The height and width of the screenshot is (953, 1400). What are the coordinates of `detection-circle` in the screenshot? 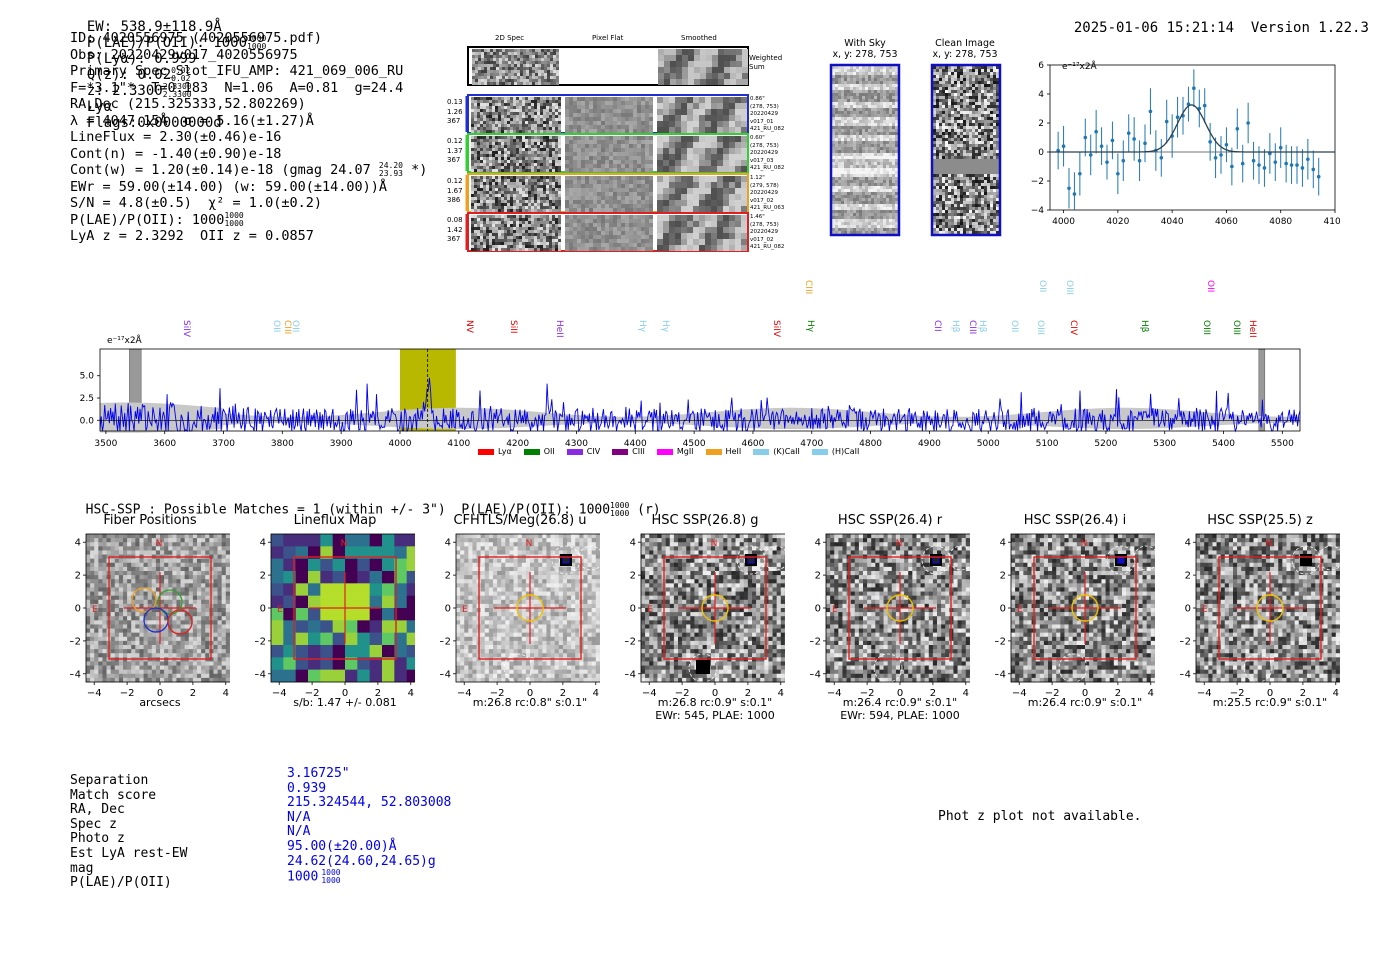 It's located at (1270, 608).